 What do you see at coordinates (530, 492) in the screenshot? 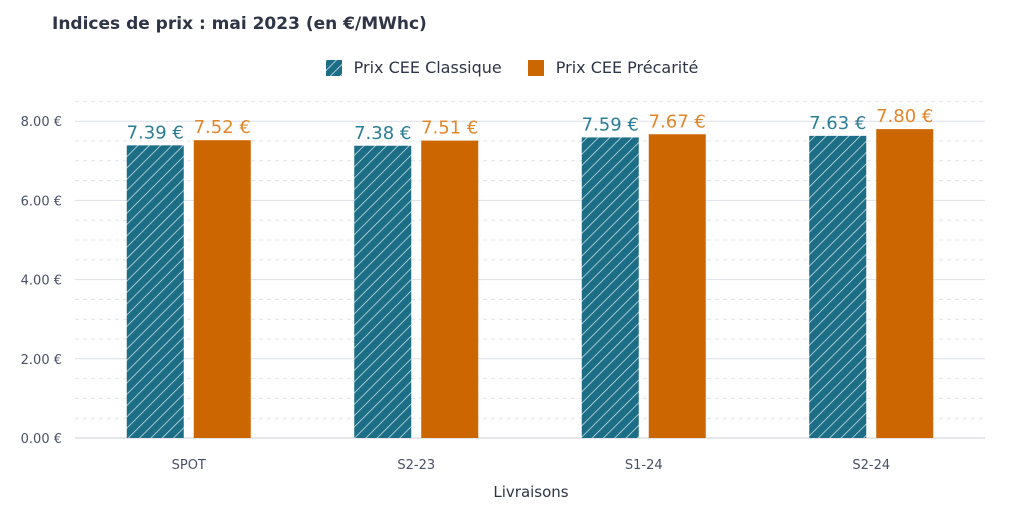
I see `x-axis-label: Livraisons` at bounding box center [530, 492].